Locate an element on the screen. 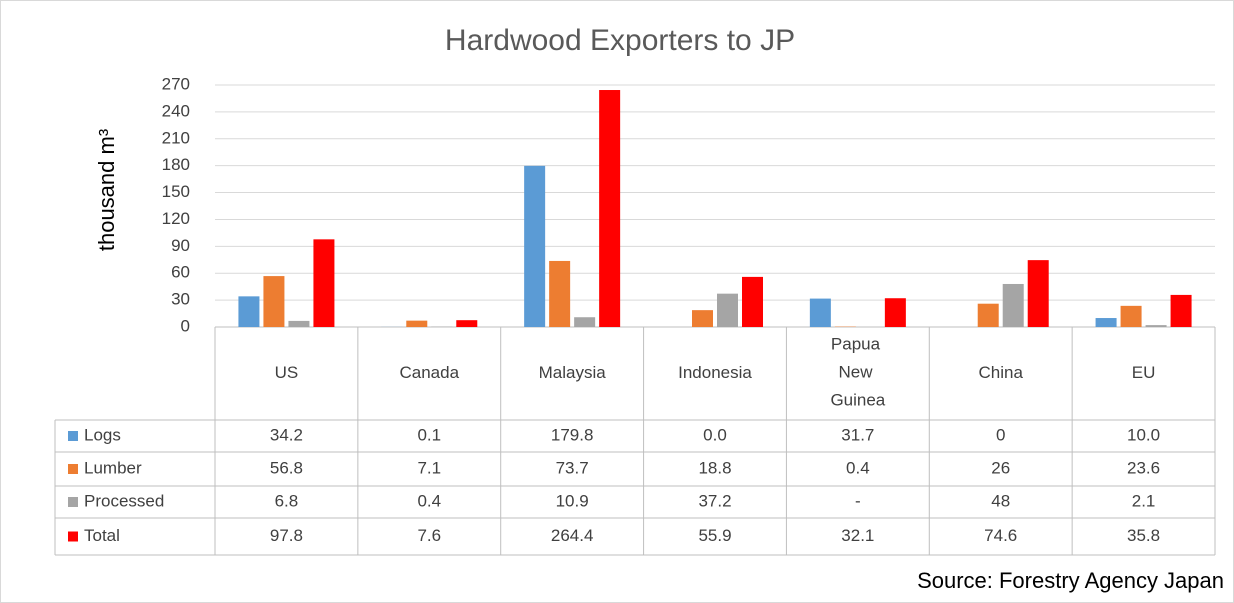 The image size is (1234, 603). y-tick-label: 180 is located at coordinates (176, 164).